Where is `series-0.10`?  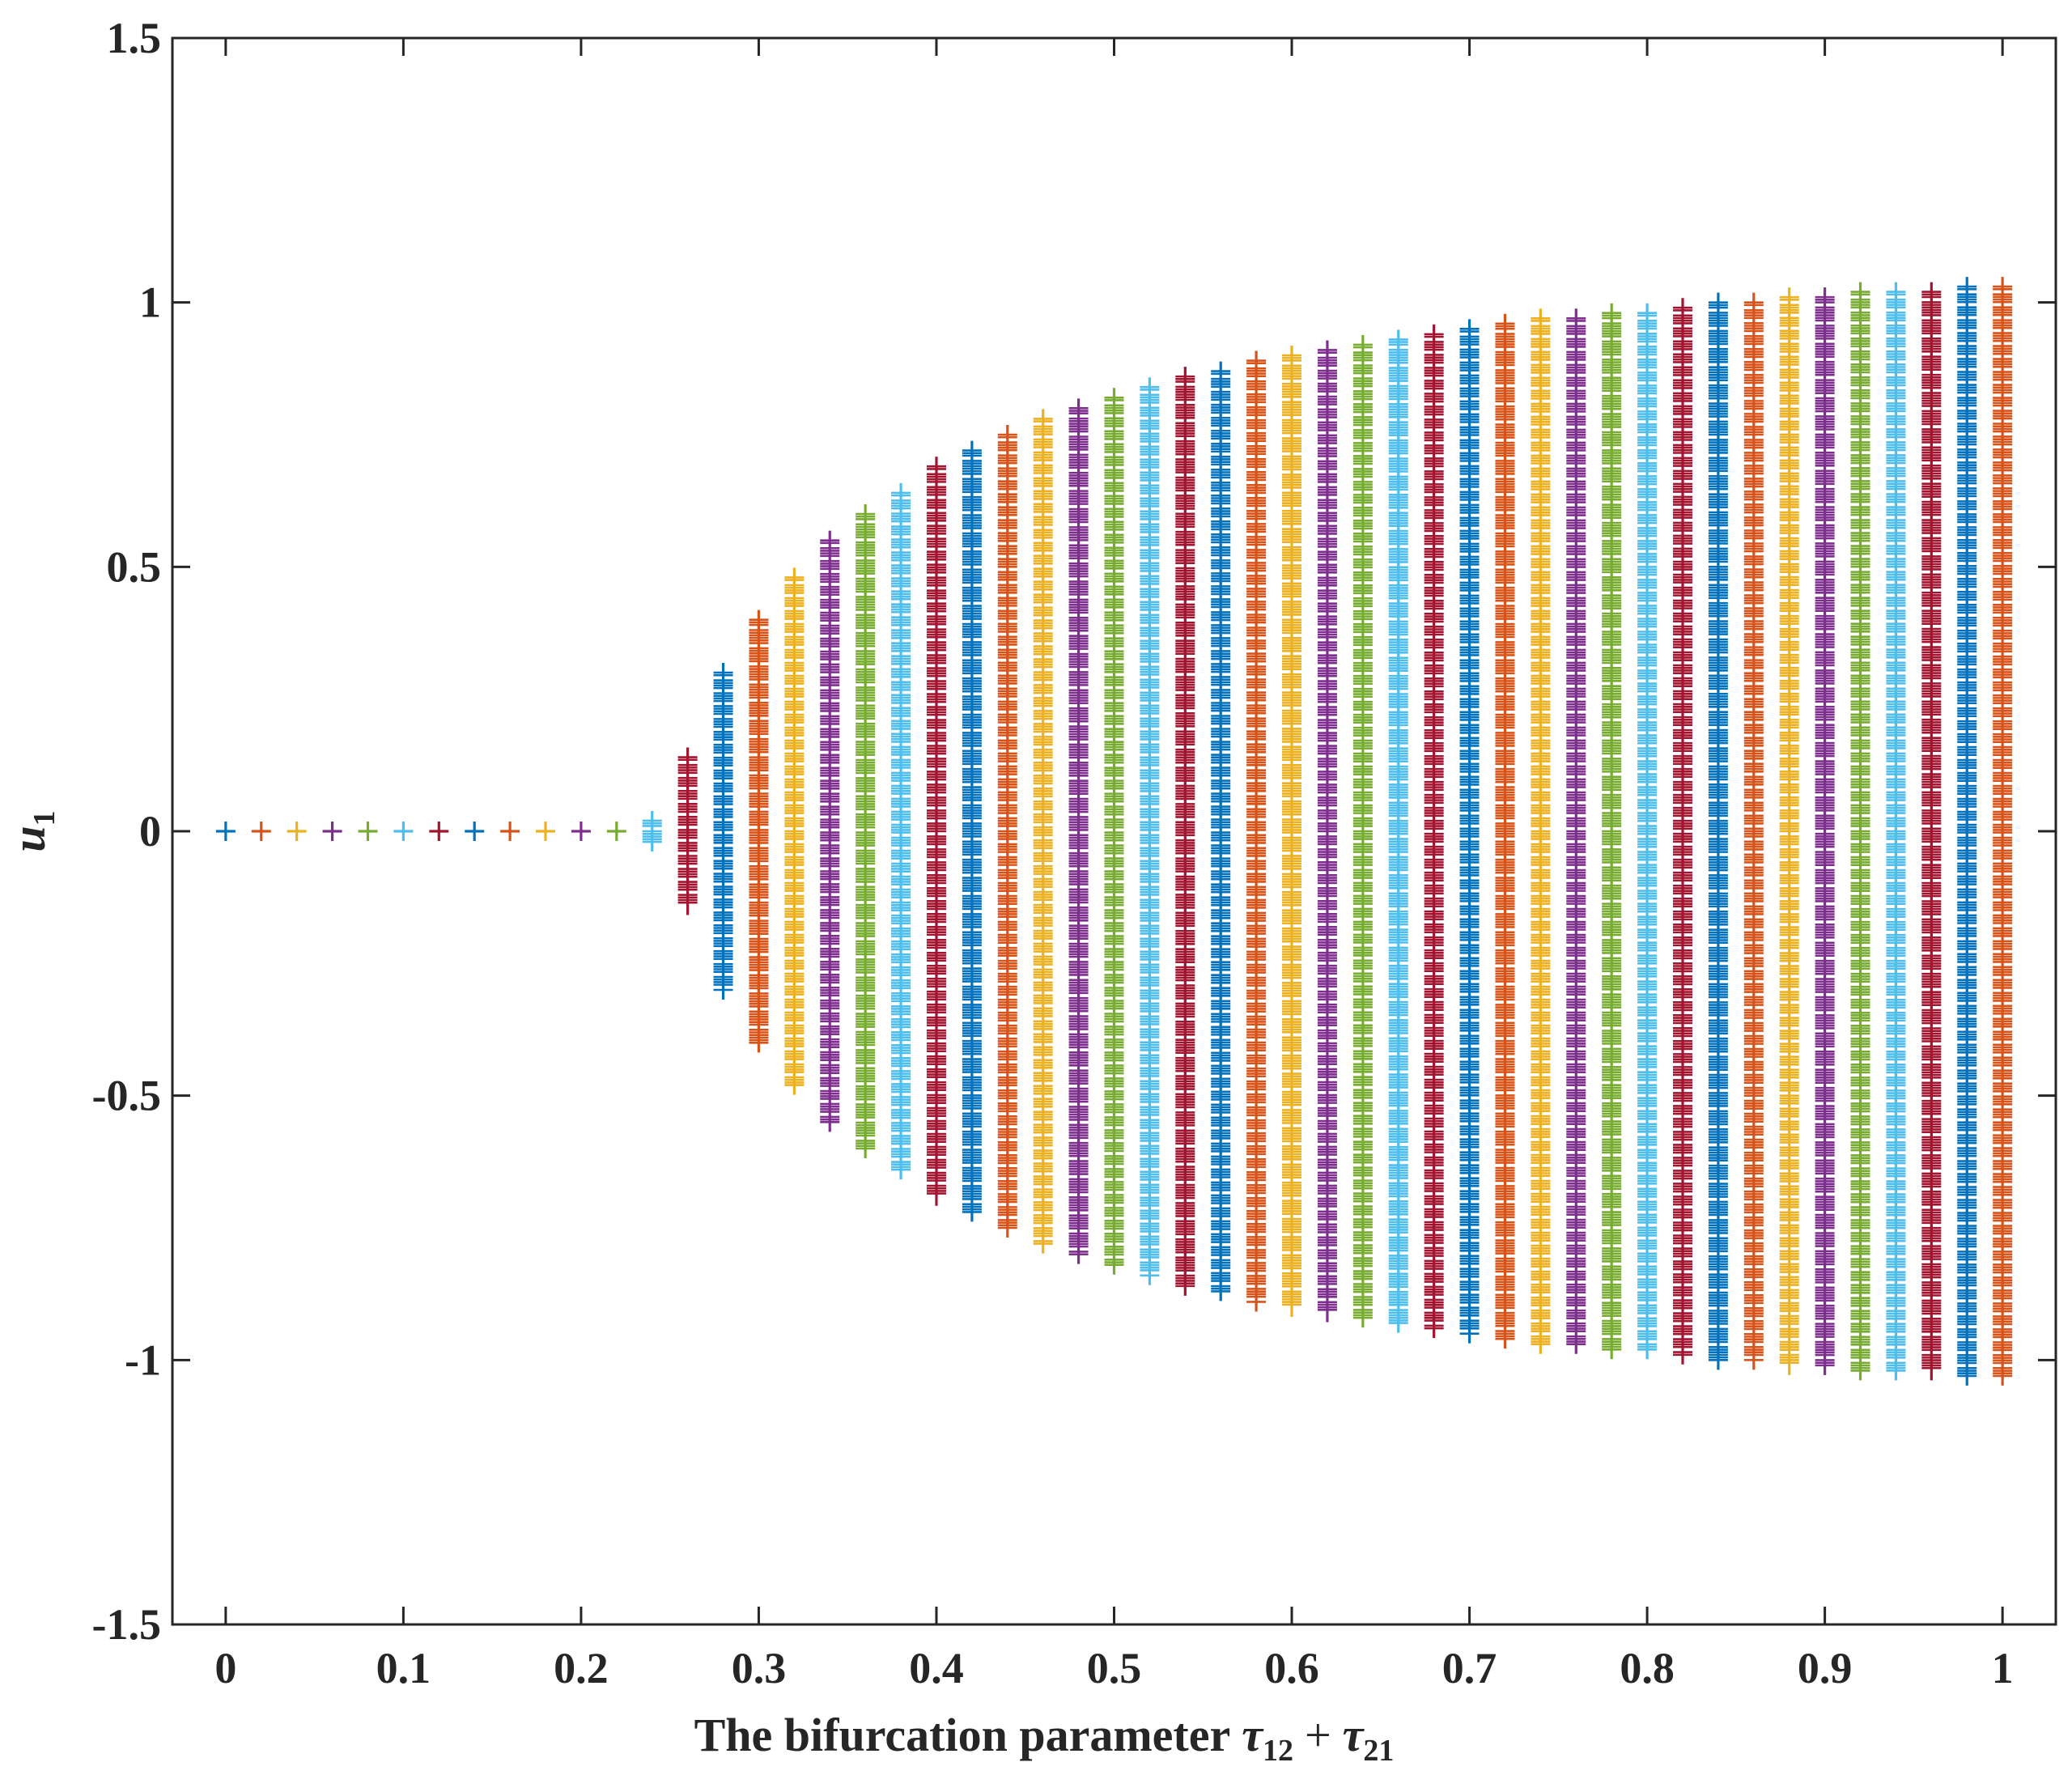
series-0.10 is located at coordinates (403, 831).